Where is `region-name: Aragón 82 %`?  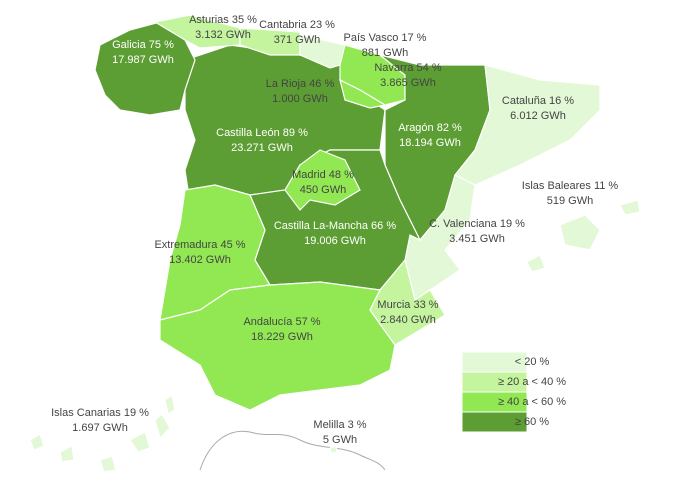 region-name: Aragón 82 % is located at coordinates (430, 128).